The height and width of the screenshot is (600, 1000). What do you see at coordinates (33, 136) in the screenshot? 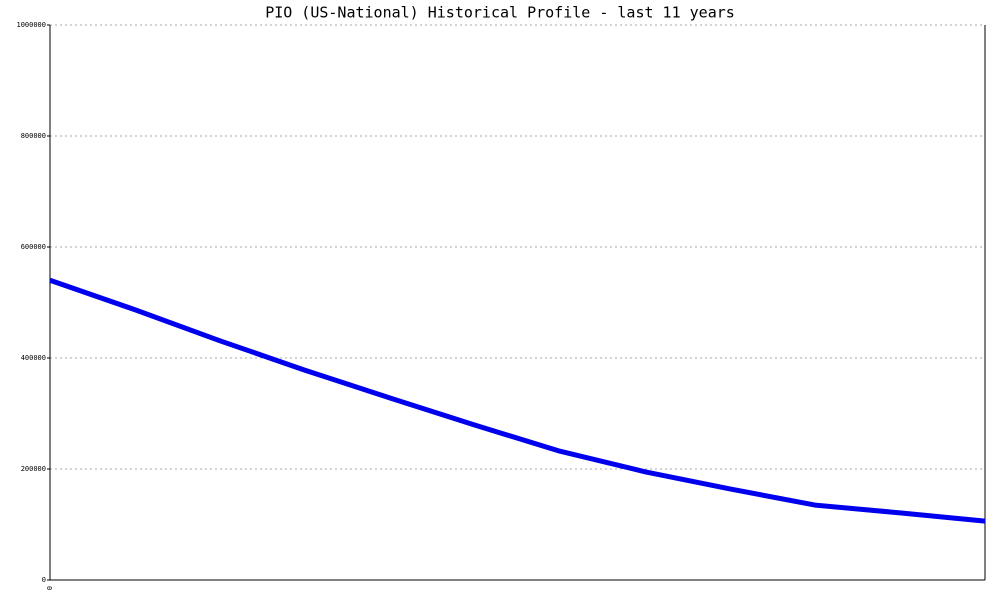
I see `y-tick-label: 800000` at bounding box center [33, 136].